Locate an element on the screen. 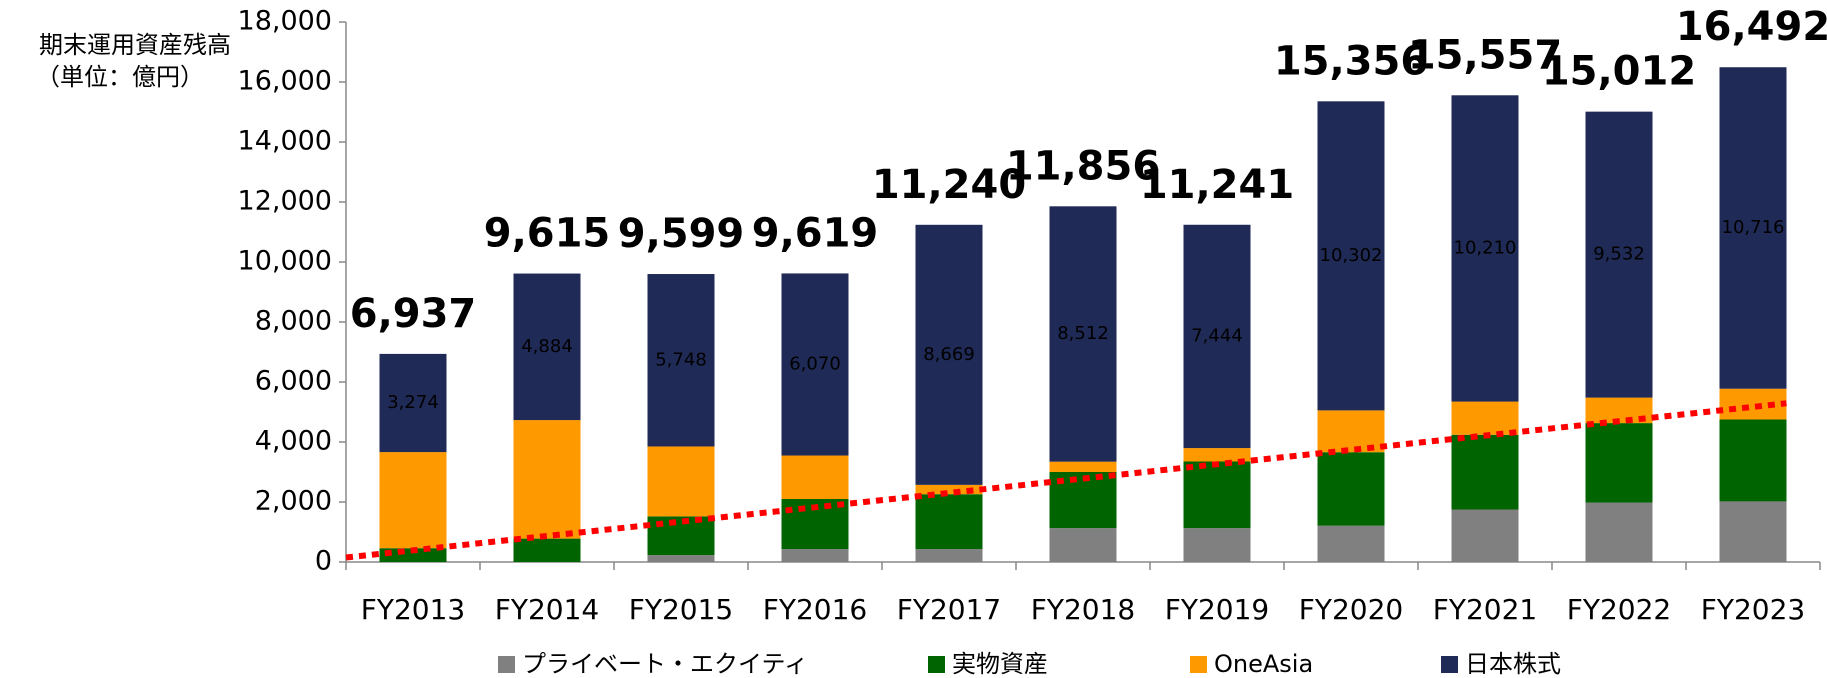 Image resolution: width=1827 pixels, height=678 pixels. y-tick-label: 2,000 is located at coordinates (293, 501).